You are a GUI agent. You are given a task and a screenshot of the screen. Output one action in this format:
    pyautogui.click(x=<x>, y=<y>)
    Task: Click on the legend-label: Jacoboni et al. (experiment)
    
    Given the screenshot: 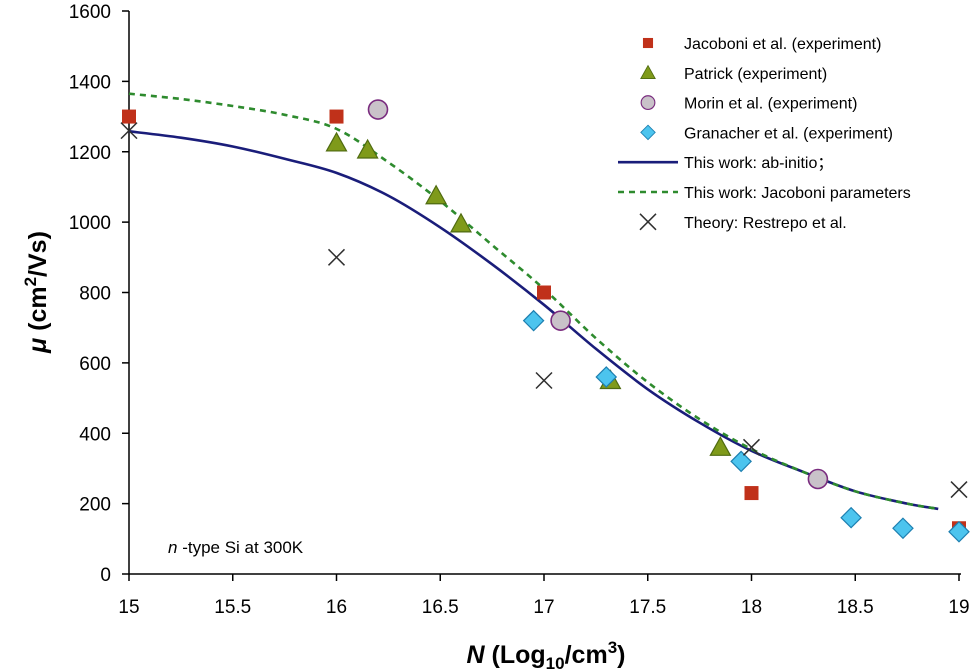 What is the action you would take?
    pyautogui.click(x=782, y=44)
    